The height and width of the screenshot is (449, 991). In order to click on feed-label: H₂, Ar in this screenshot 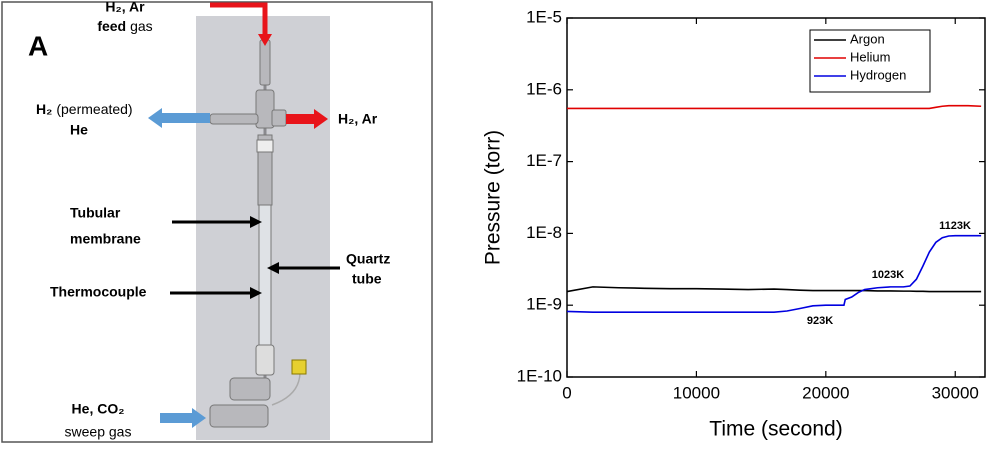, I will do `click(125, 7)`.